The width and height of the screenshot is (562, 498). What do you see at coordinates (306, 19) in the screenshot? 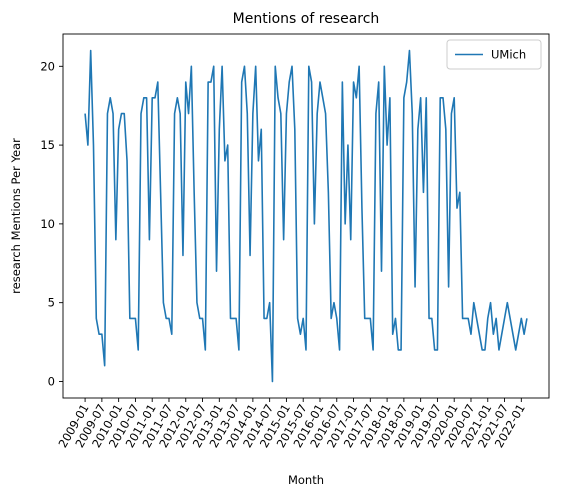
I see `chart-title: Mentions of research` at bounding box center [306, 19].